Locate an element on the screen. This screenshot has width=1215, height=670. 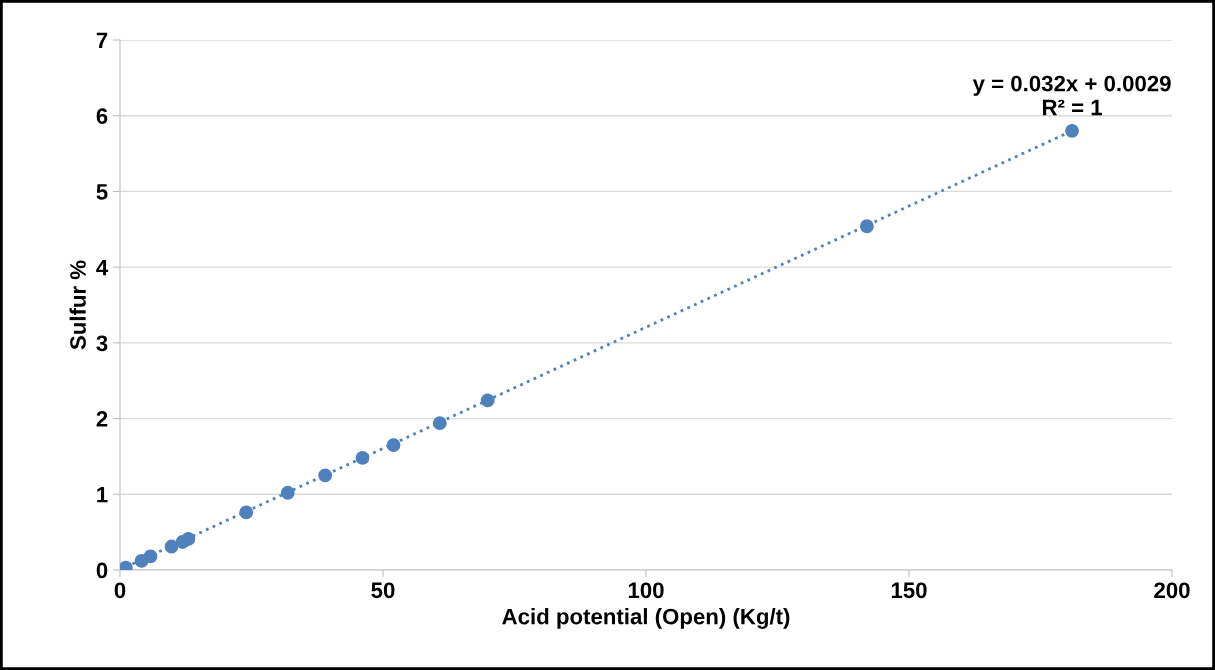
y-tick-label: 6 is located at coordinates (102, 116).